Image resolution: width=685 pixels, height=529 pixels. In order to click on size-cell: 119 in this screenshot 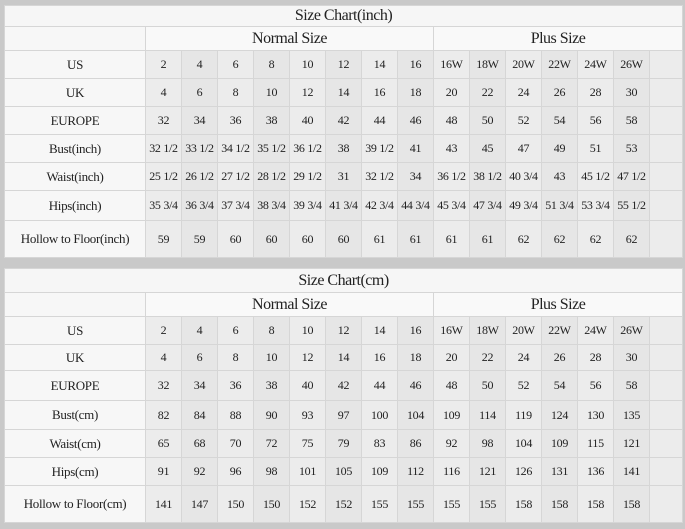, I will do `click(523, 415)`.